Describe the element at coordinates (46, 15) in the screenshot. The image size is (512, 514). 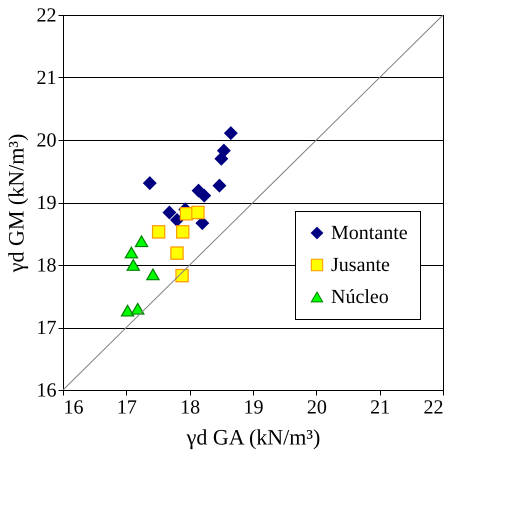
I see `y-tick-label: 22` at that location.